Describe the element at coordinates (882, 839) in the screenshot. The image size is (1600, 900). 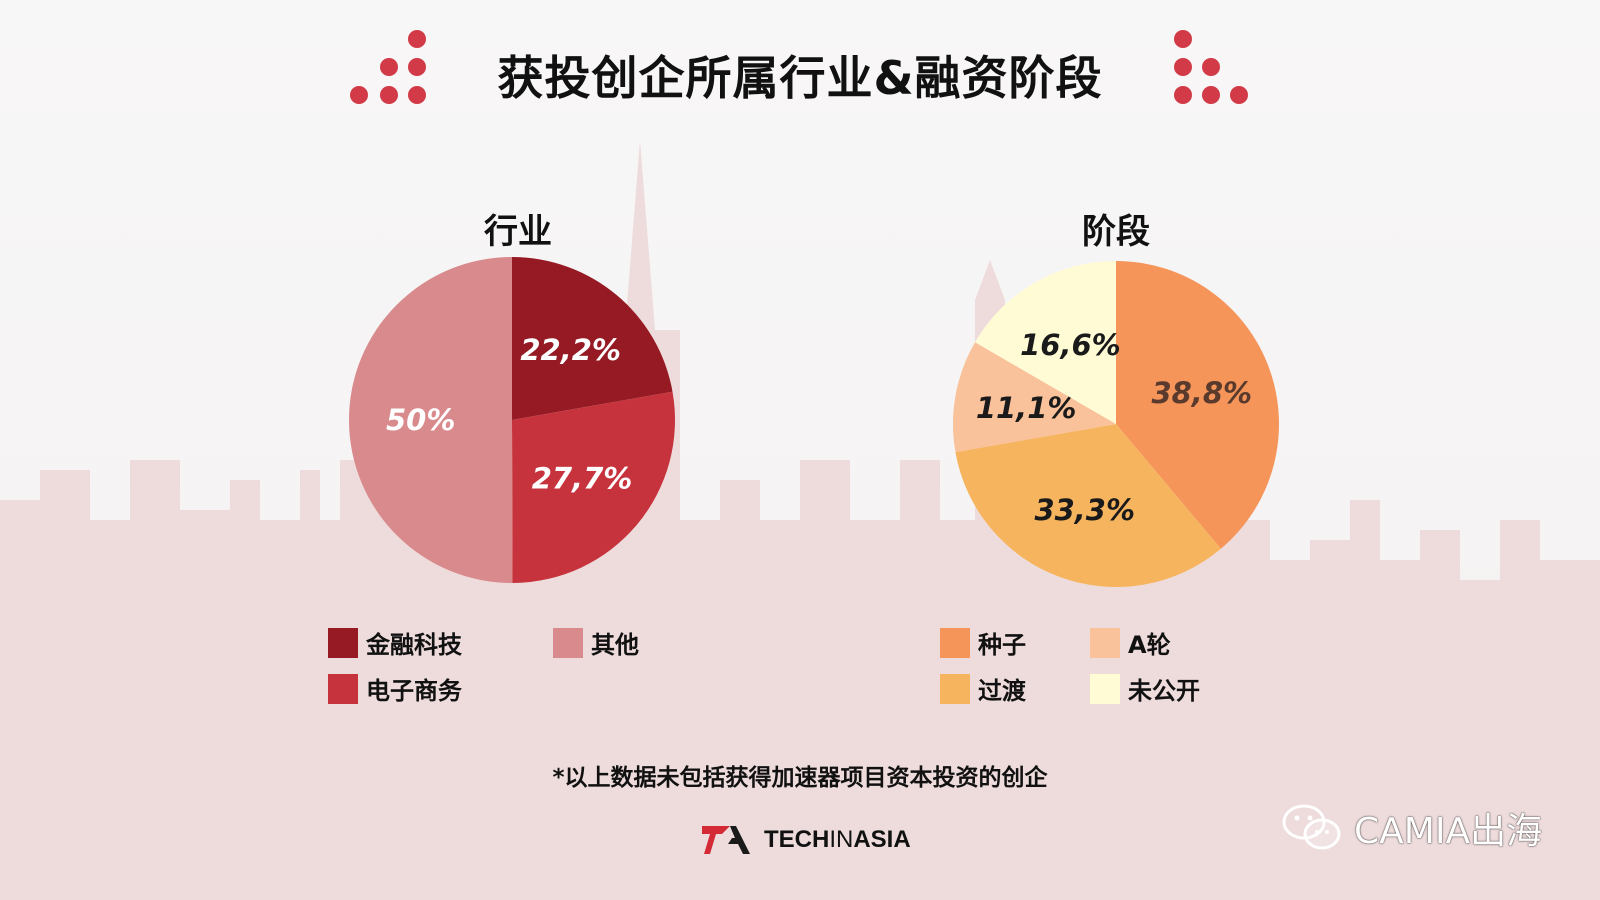
I see `brand-name-part: ASIA` at that location.